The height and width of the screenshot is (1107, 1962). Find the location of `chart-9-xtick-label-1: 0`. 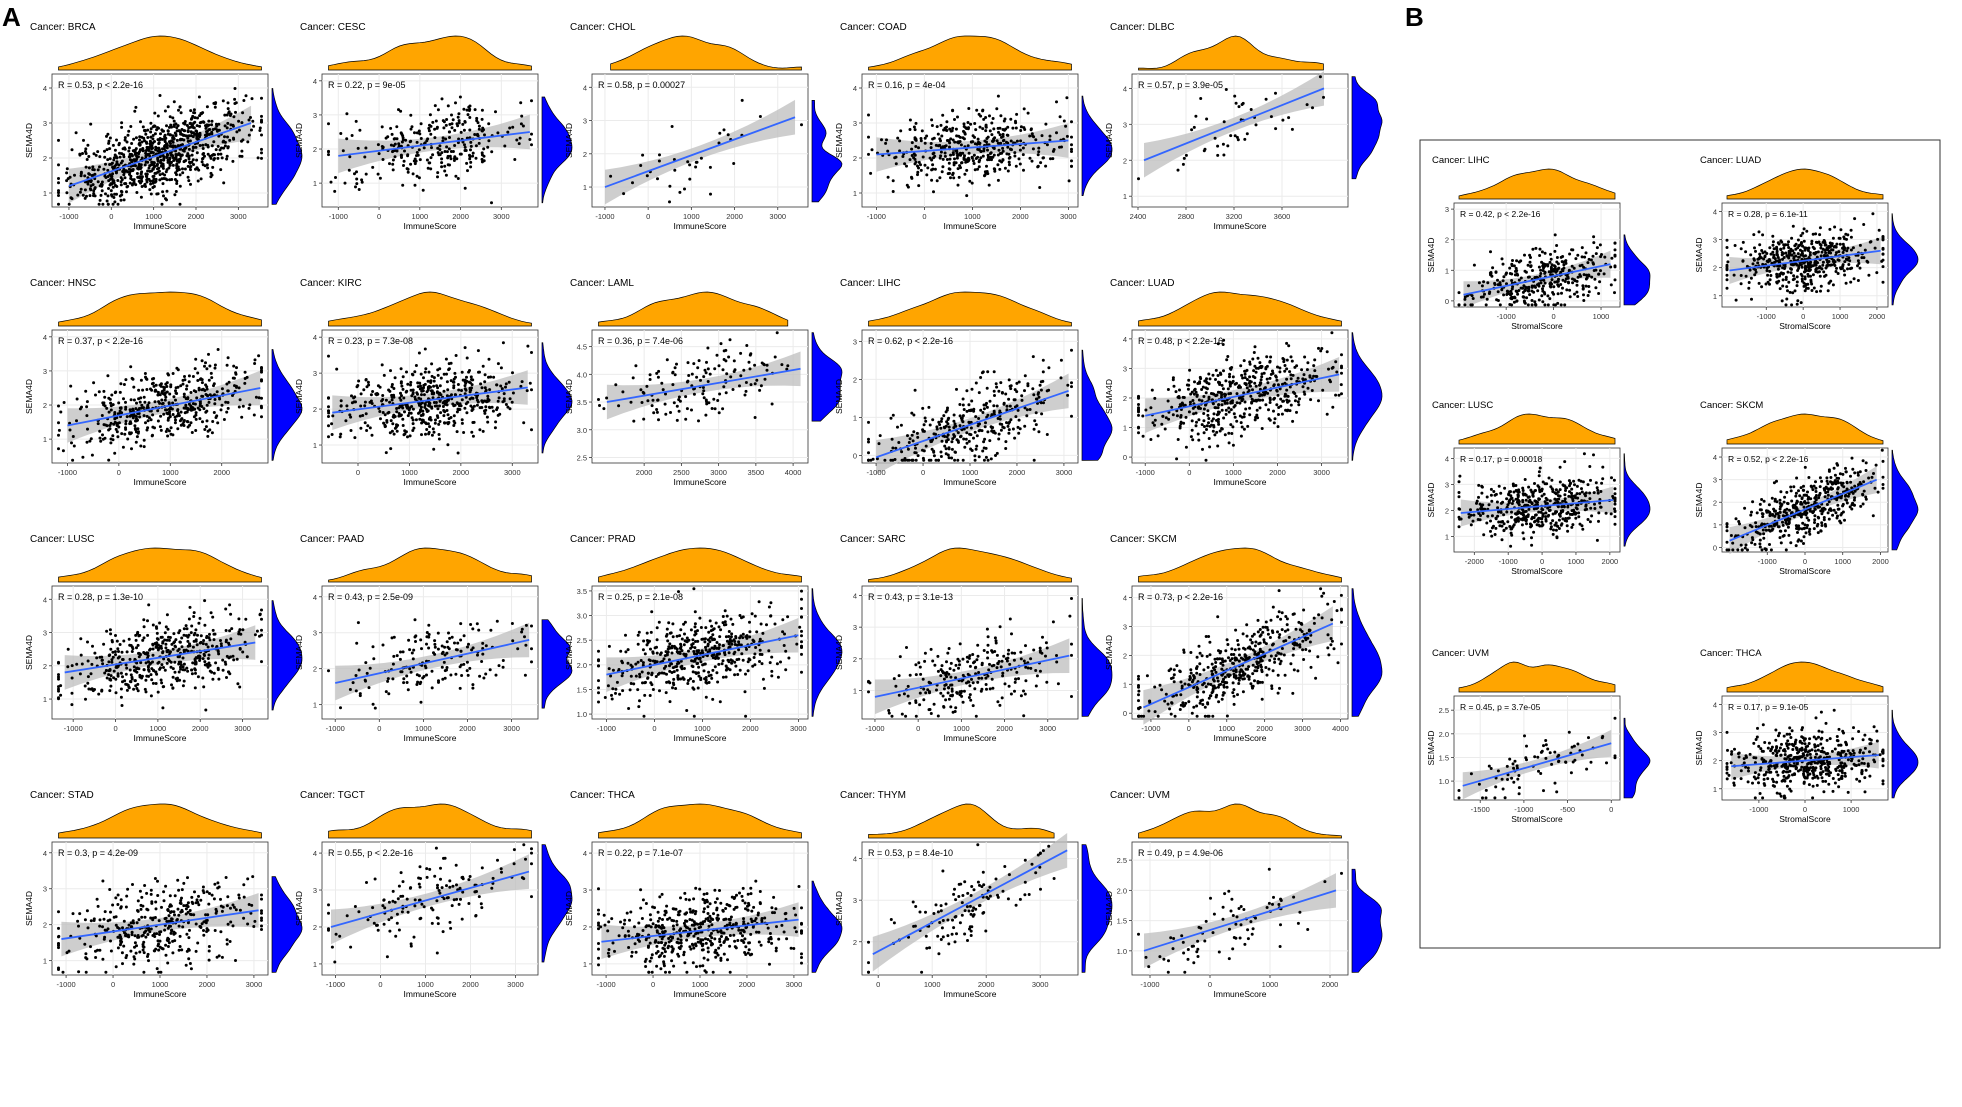

chart-9-xtick-label-1: 0 is located at coordinates (1189, 472).